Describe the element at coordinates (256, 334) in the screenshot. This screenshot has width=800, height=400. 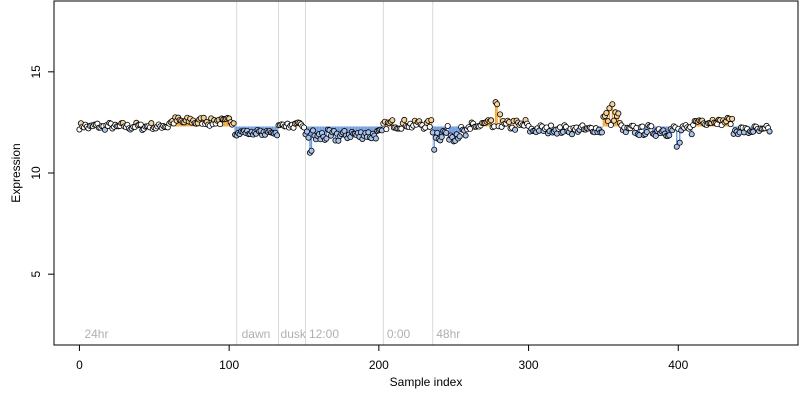
I see `condition-label: dawn` at that location.